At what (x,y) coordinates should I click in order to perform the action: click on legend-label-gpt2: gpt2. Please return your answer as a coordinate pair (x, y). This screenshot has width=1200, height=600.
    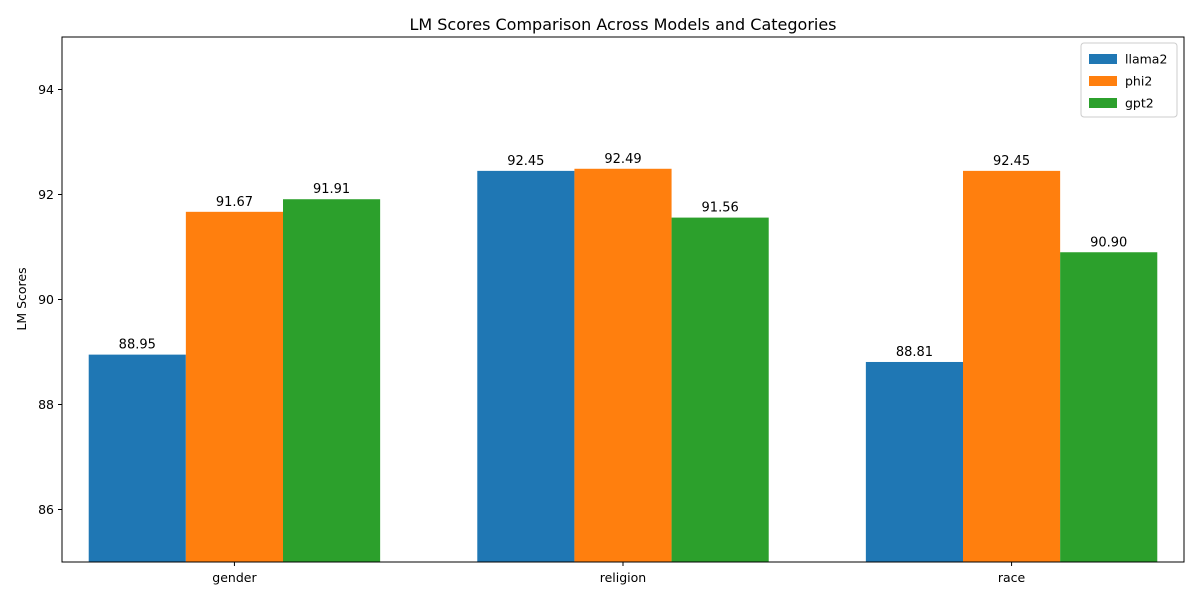
    Looking at the image, I should click on (1139, 103).